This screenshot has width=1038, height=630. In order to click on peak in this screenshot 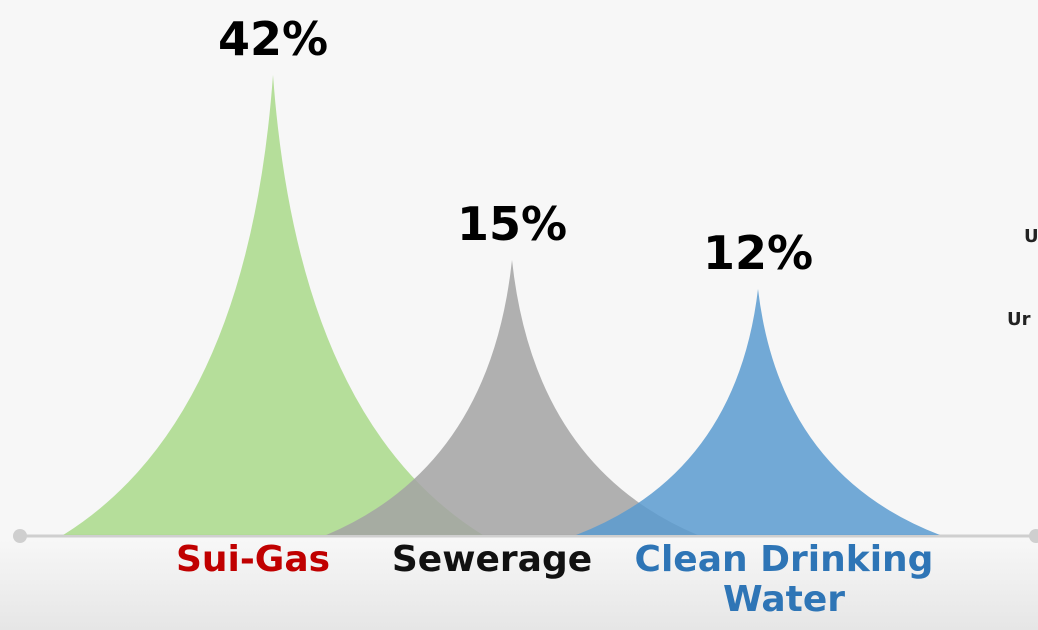, I will do `click(758, 412)`.